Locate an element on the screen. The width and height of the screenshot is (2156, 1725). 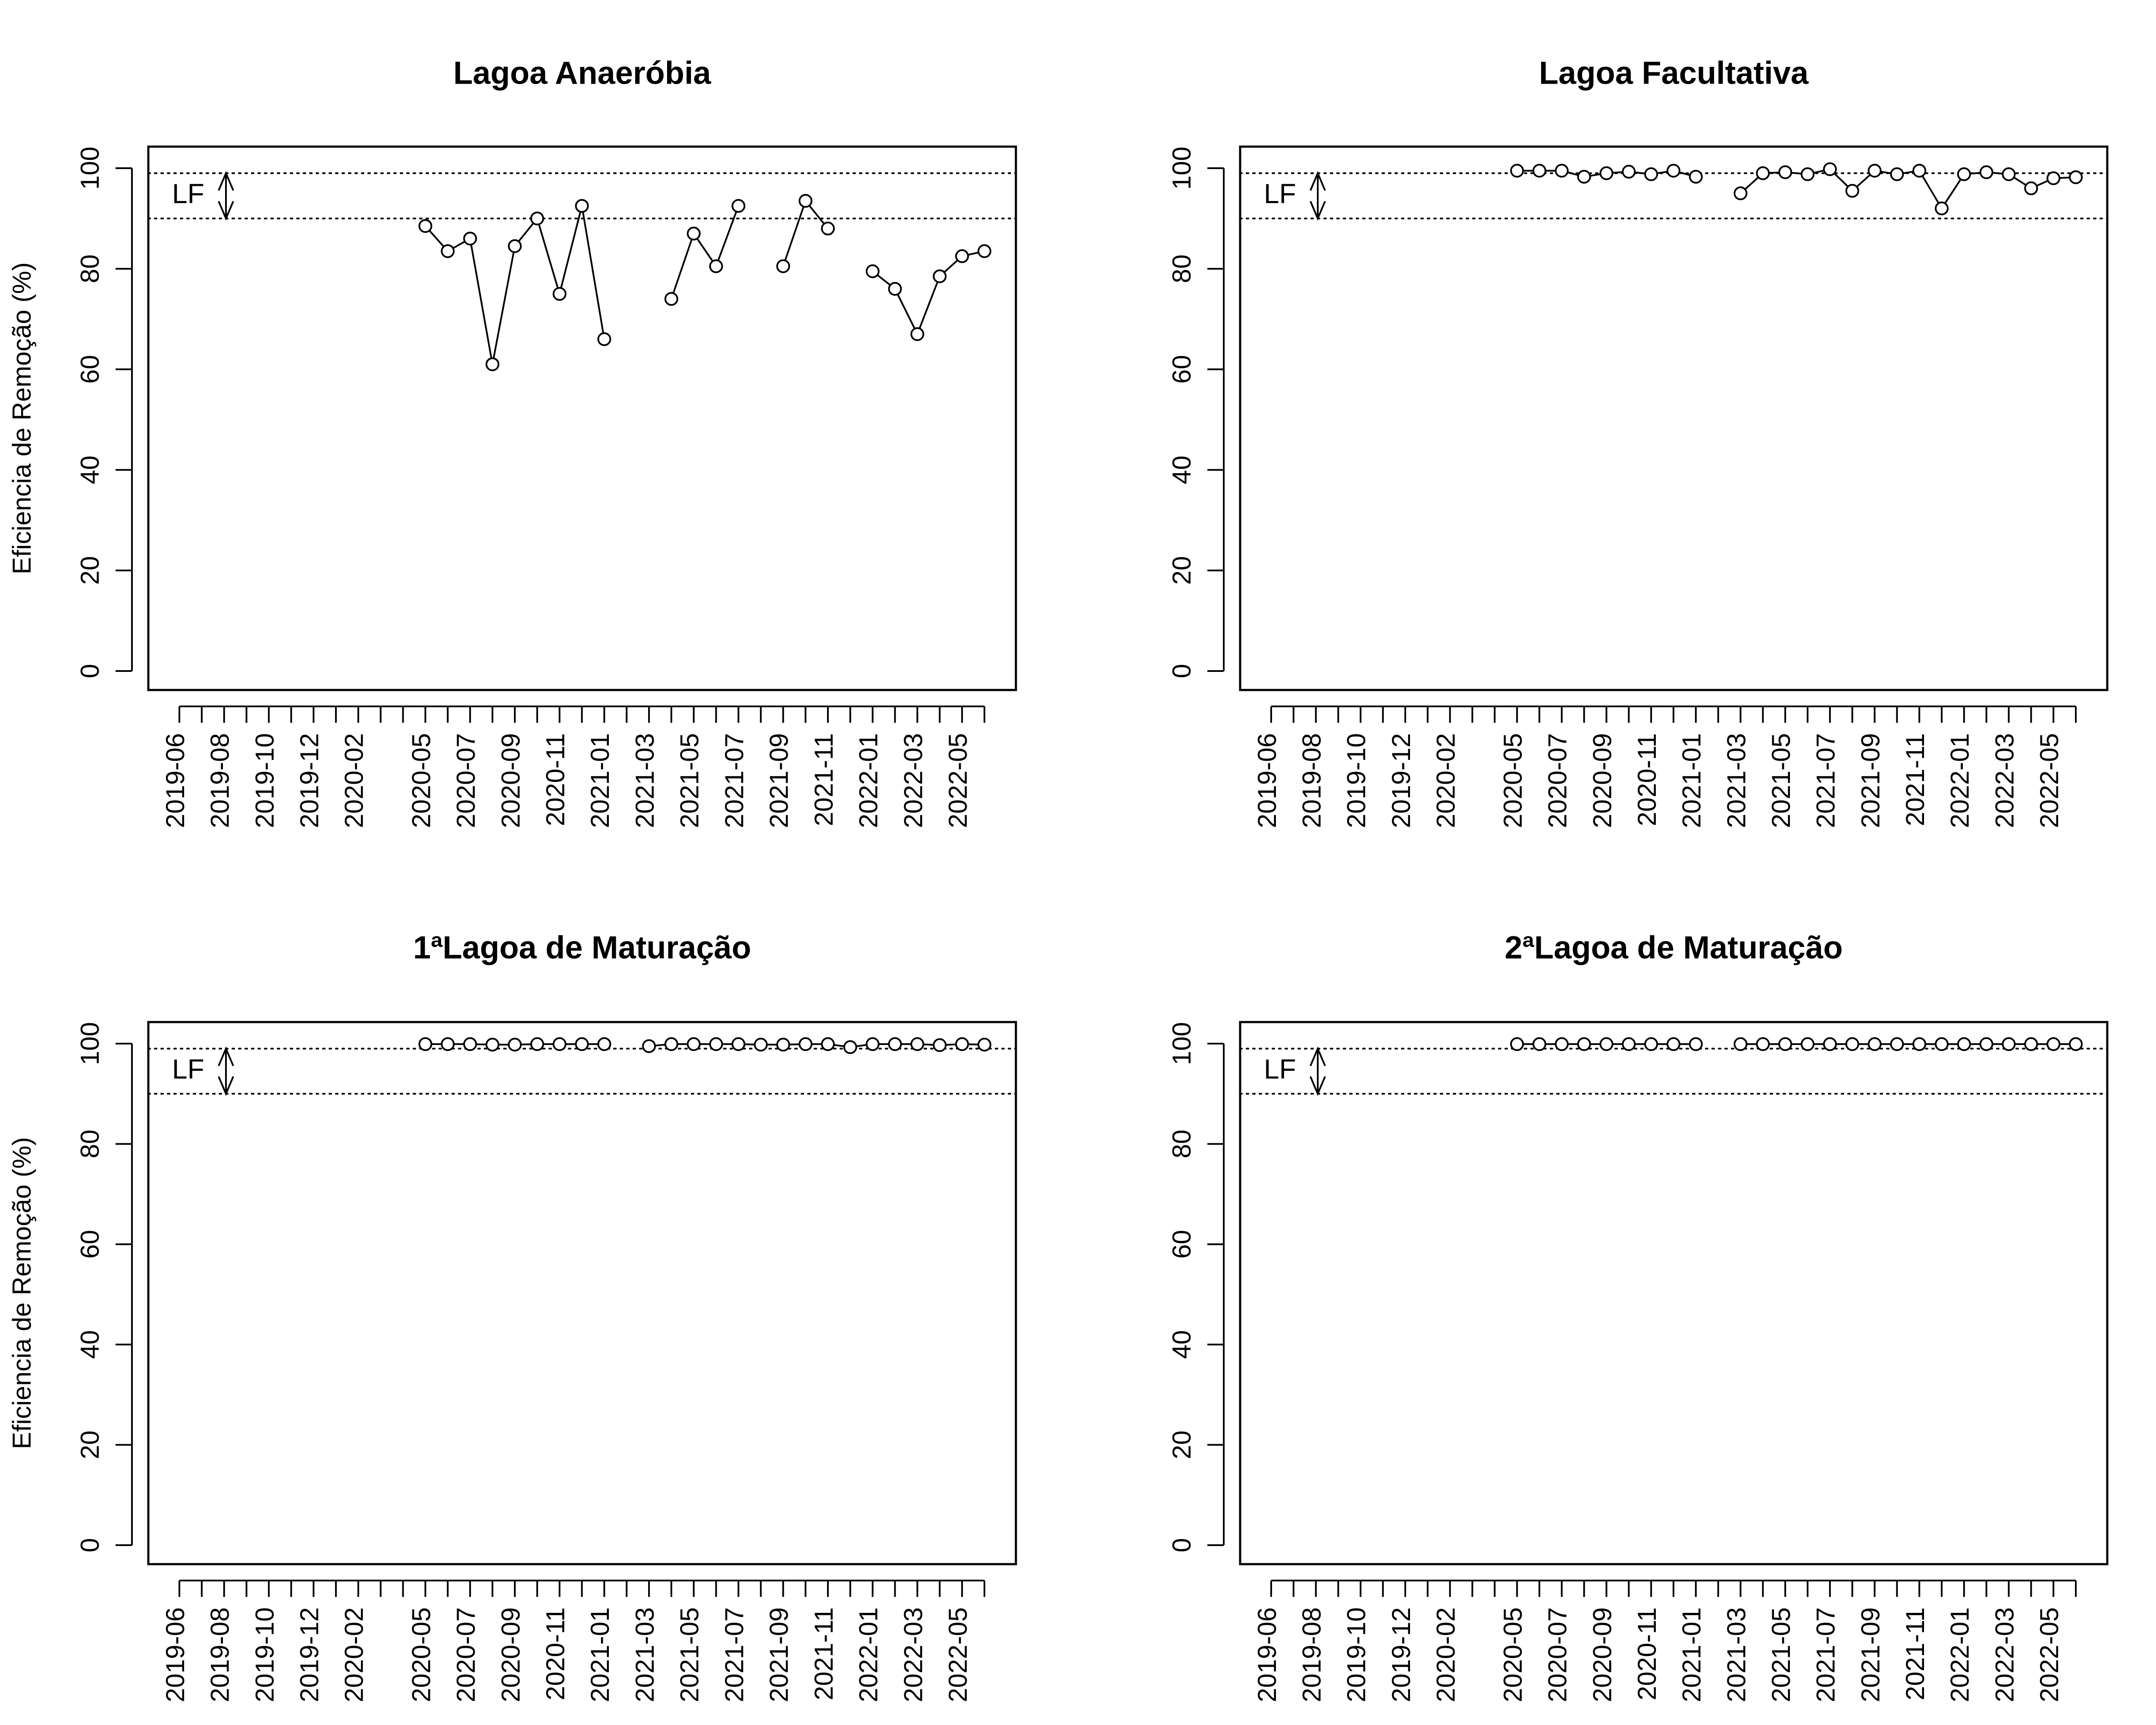
x-tick-label: 2021-05 is located at coordinates (689, 1655).